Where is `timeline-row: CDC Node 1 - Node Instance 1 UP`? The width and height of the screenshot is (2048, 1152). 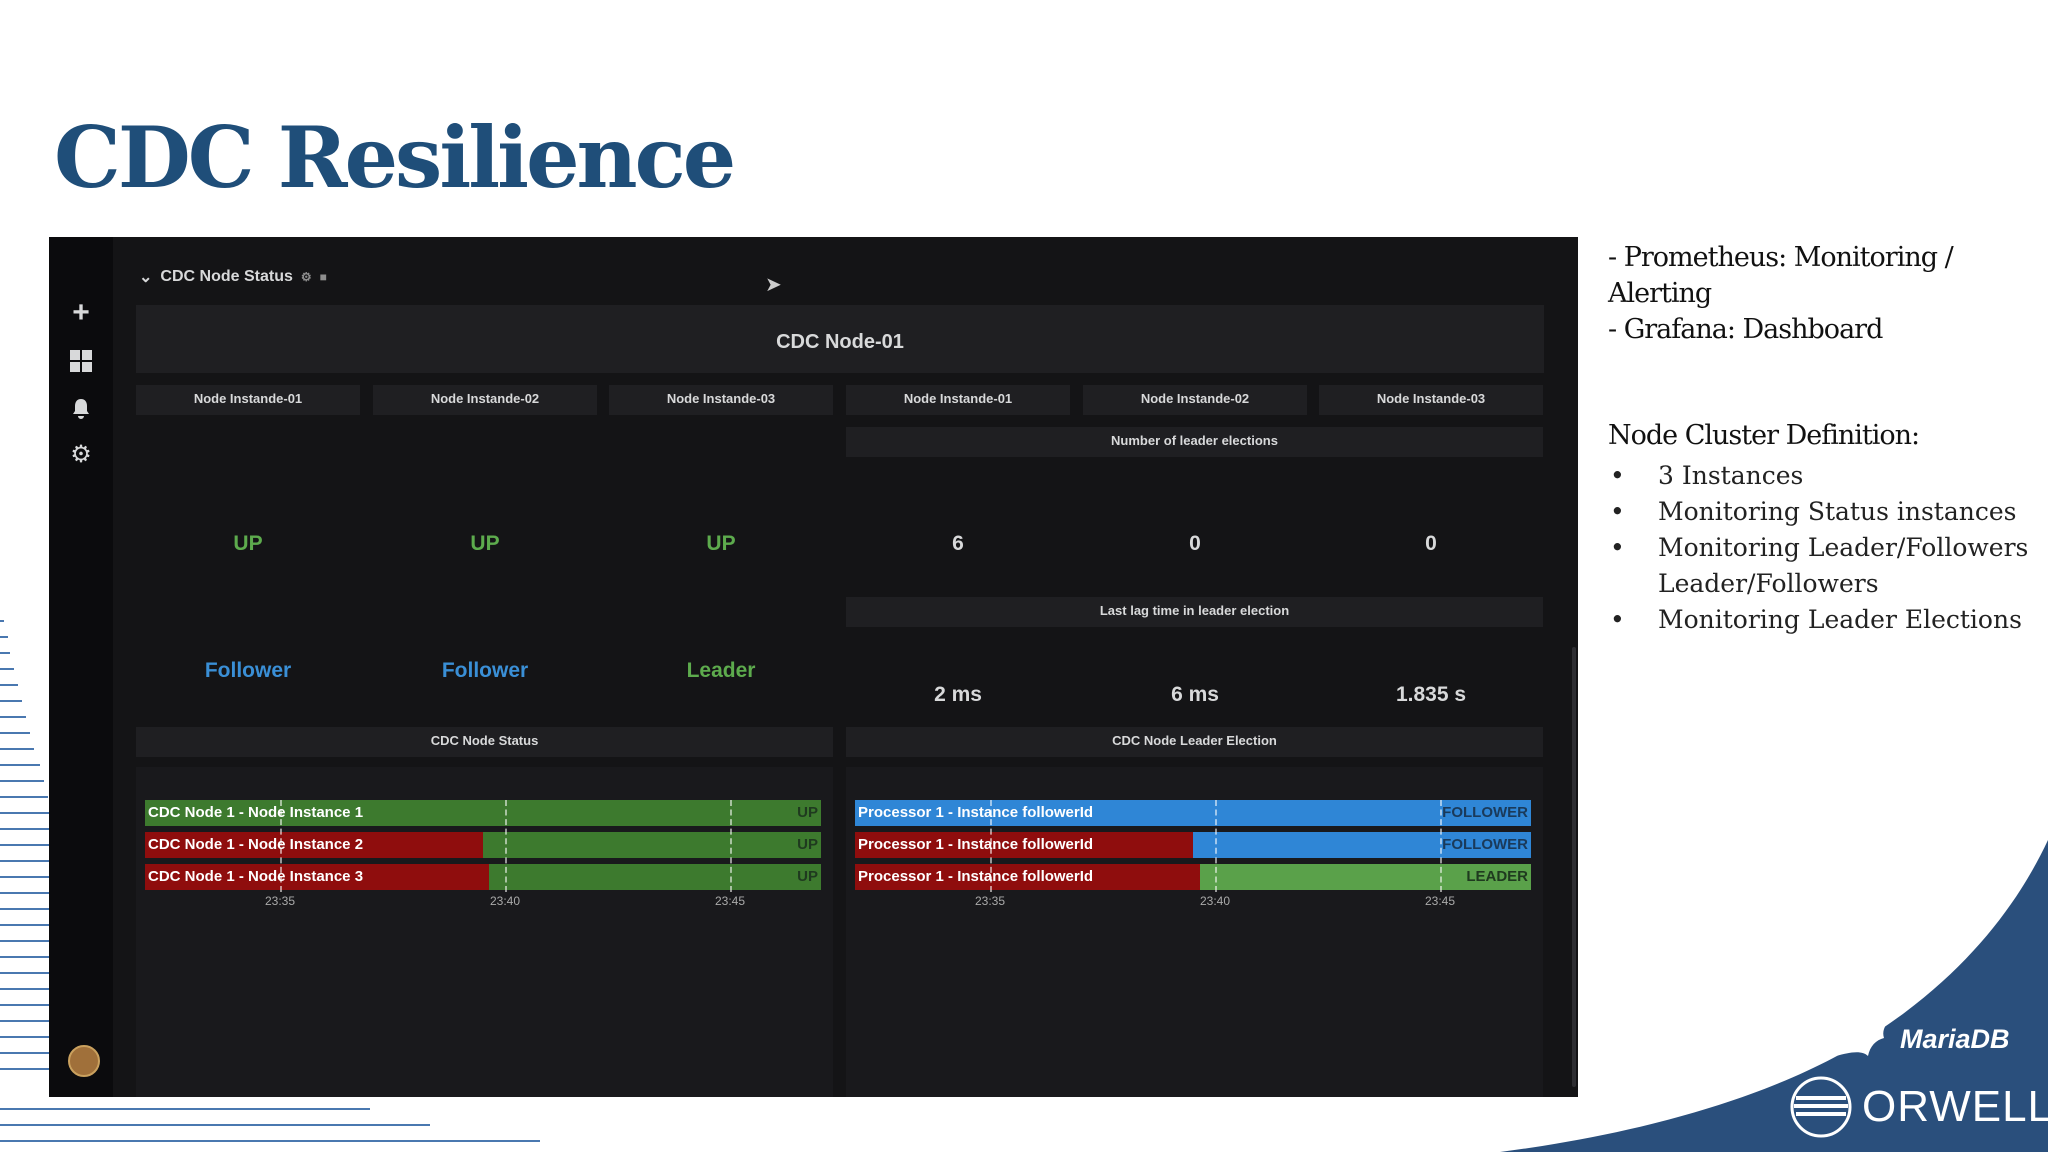 timeline-row: CDC Node 1 - Node Instance 1 UP is located at coordinates (483, 813).